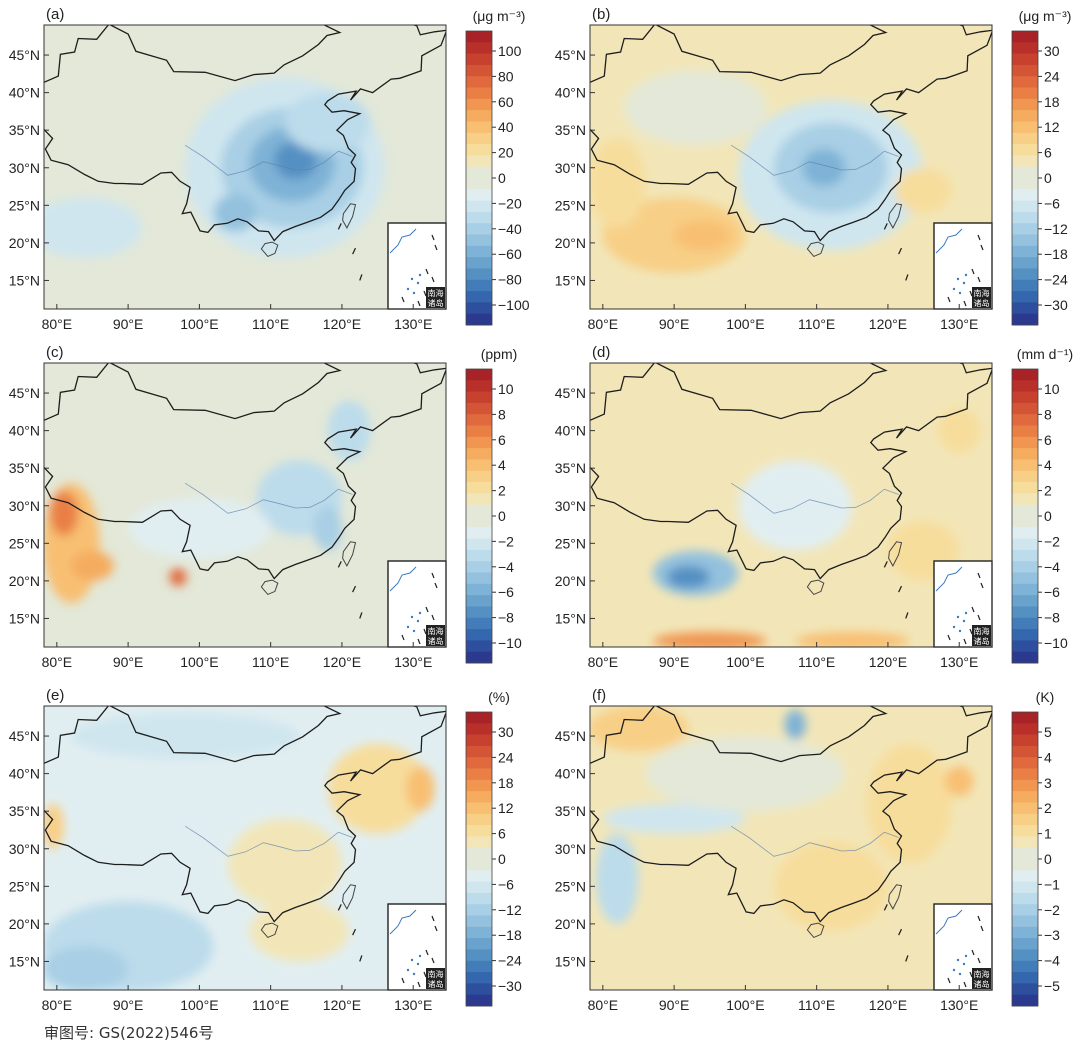 The image size is (1080, 1050). Describe the element at coordinates (55, 352) in the screenshot. I see `panel-label: (c)` at that location.